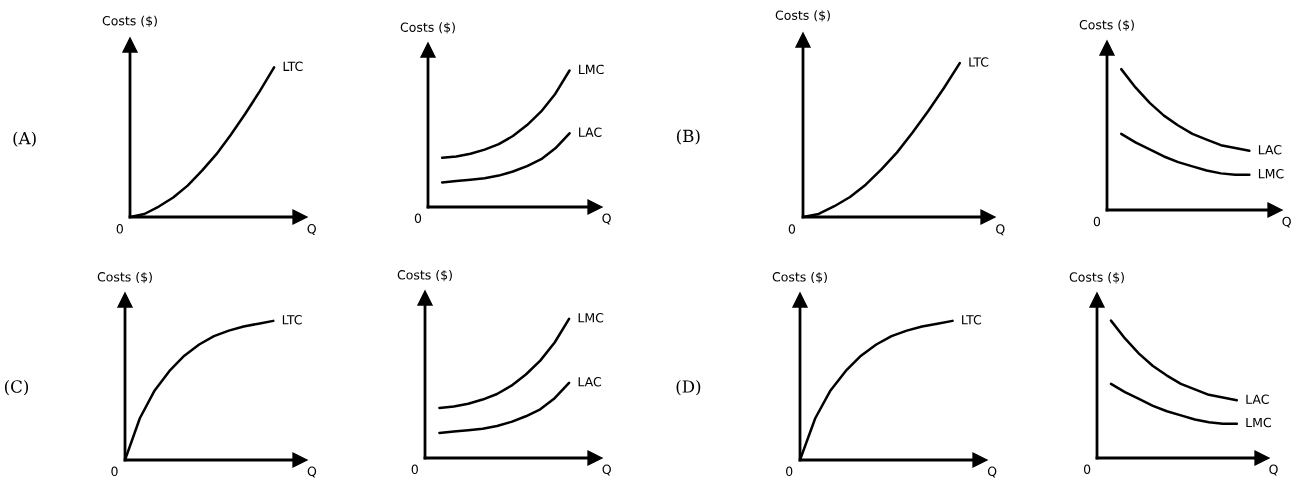 Image resolution: width=1298 pixels, height=484 pixels. I want to click on text: (D), so click(688, 387).